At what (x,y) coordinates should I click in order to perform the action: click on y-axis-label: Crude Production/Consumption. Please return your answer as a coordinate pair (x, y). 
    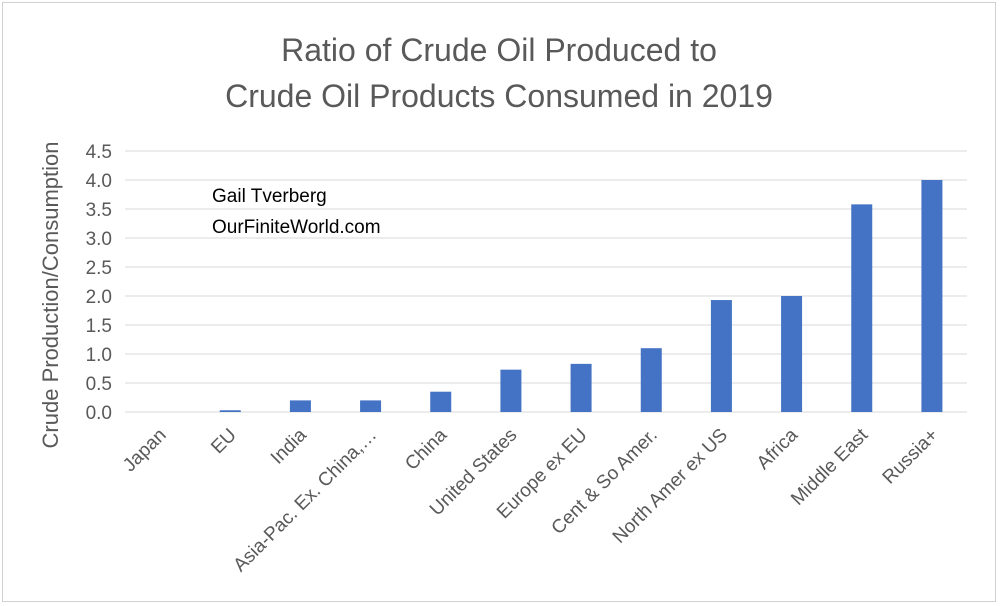
    Looking at the image, I should click on (50, 295).